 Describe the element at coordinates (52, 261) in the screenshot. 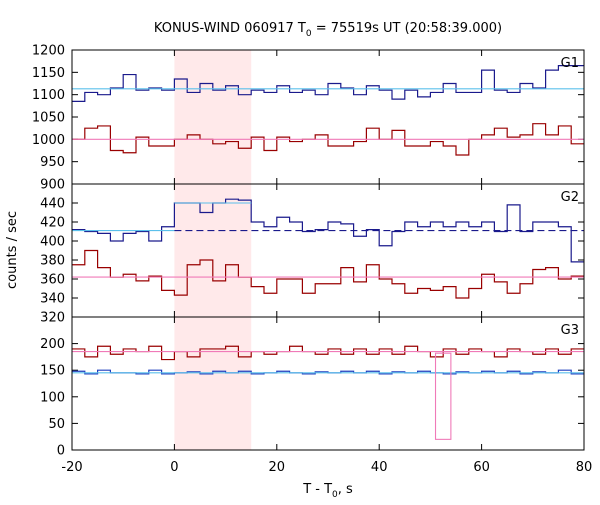

I see `y-tick-label: 380` at that location.